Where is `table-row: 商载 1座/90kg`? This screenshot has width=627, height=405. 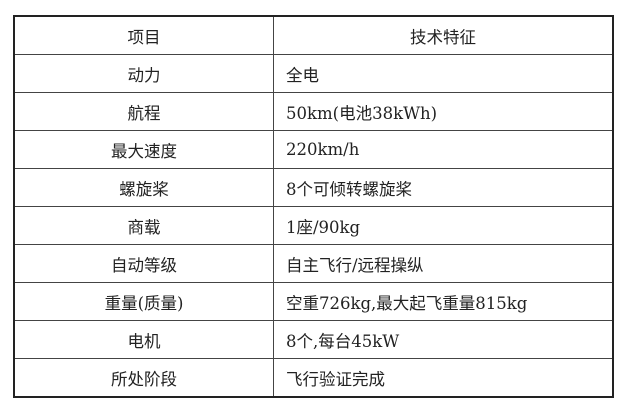 table-row: 商载 1座/90kg is located at coordinates (313, 225).